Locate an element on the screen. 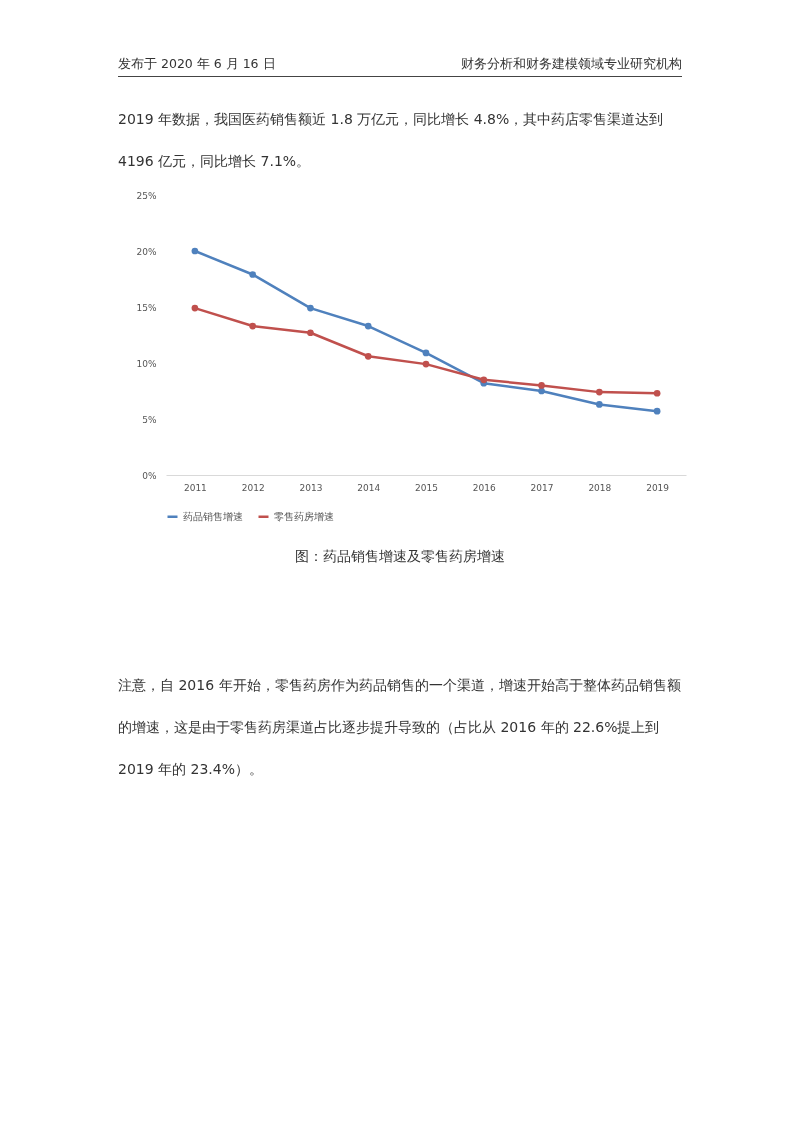  text: 财务分析和财务建模领域专业研究机构 is located at coordinates (571, 64).